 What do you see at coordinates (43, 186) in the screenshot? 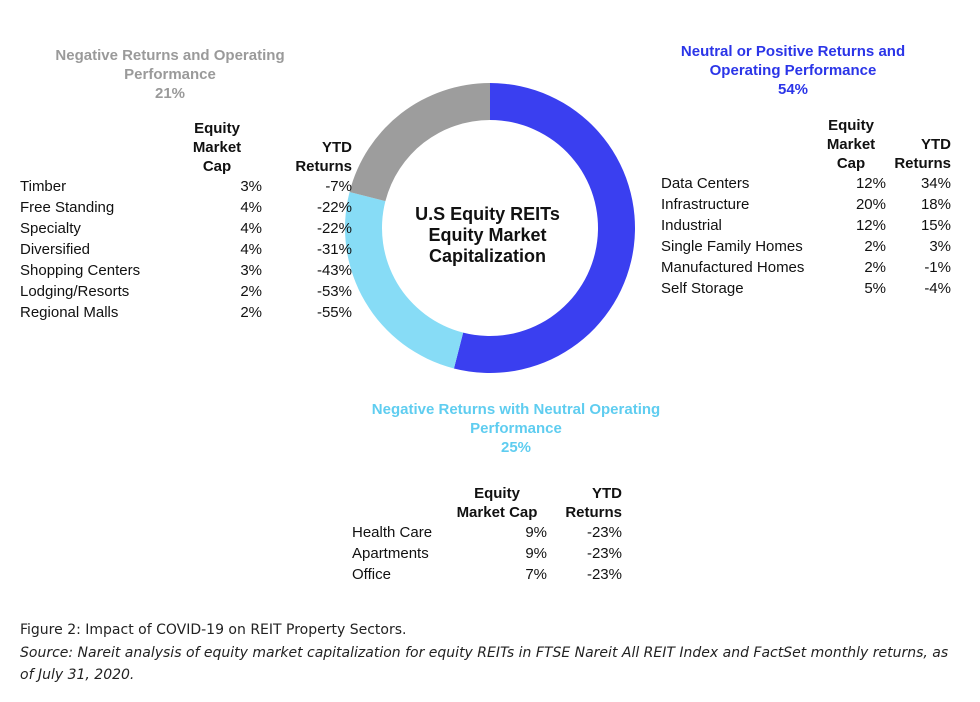
I see `sector-name: Timber` at bounding box center [43, 186].